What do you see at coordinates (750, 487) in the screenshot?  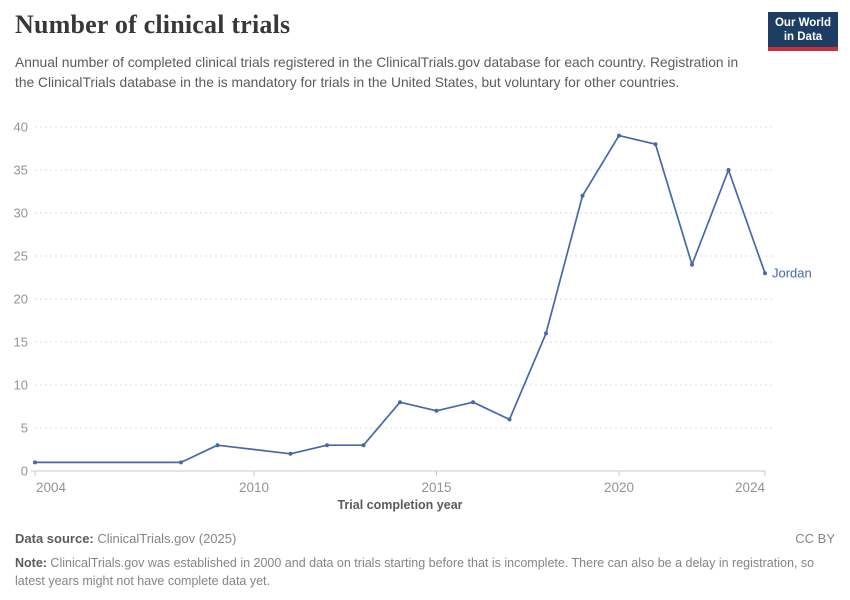 I see `x-tick-label: 2024` at bounding box center [750, 487].